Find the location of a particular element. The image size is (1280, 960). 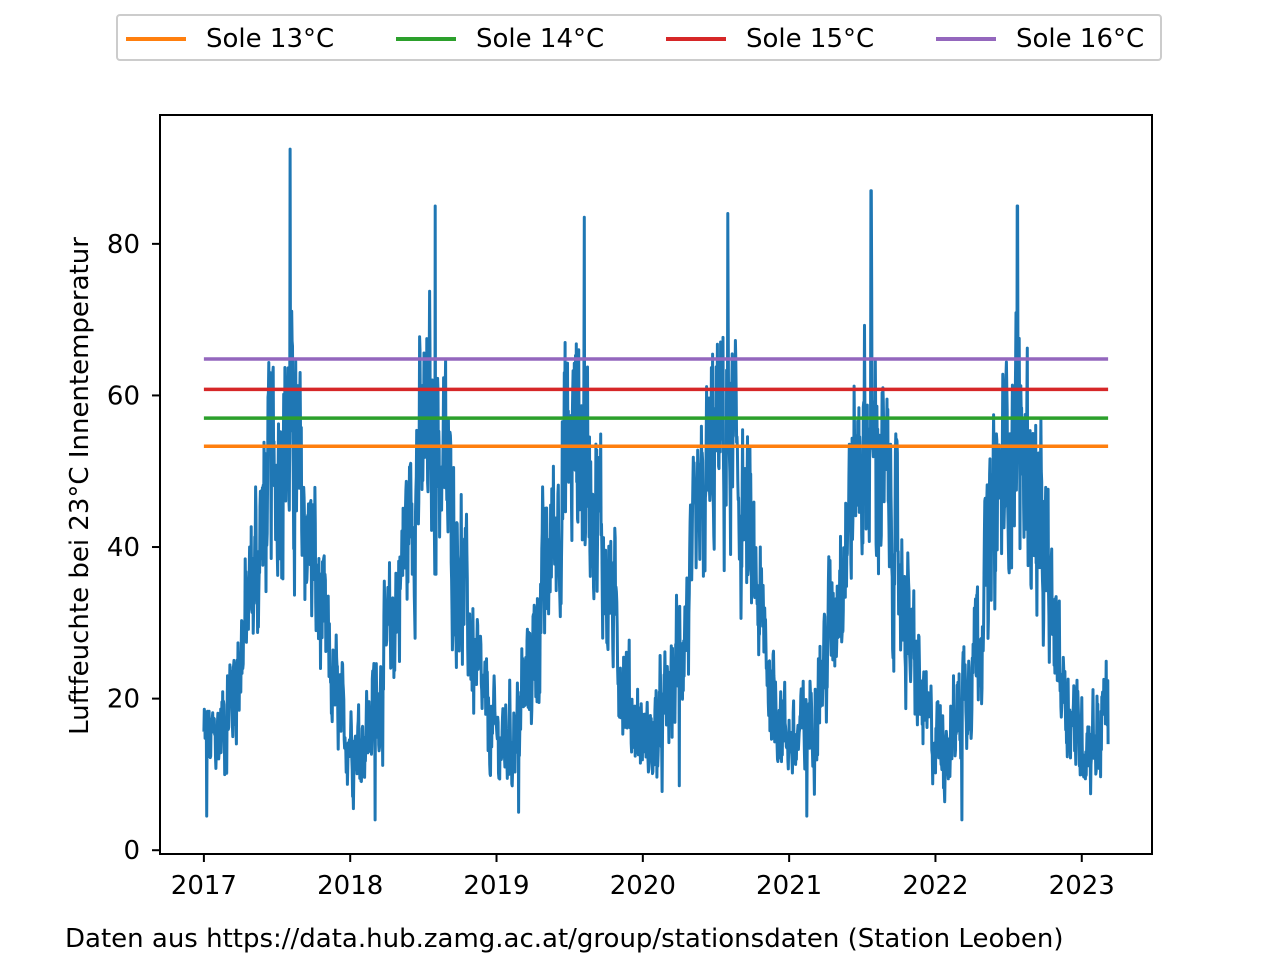

legend-label-sole-16: Sole 16°C is located at coordinates (1080, 38).